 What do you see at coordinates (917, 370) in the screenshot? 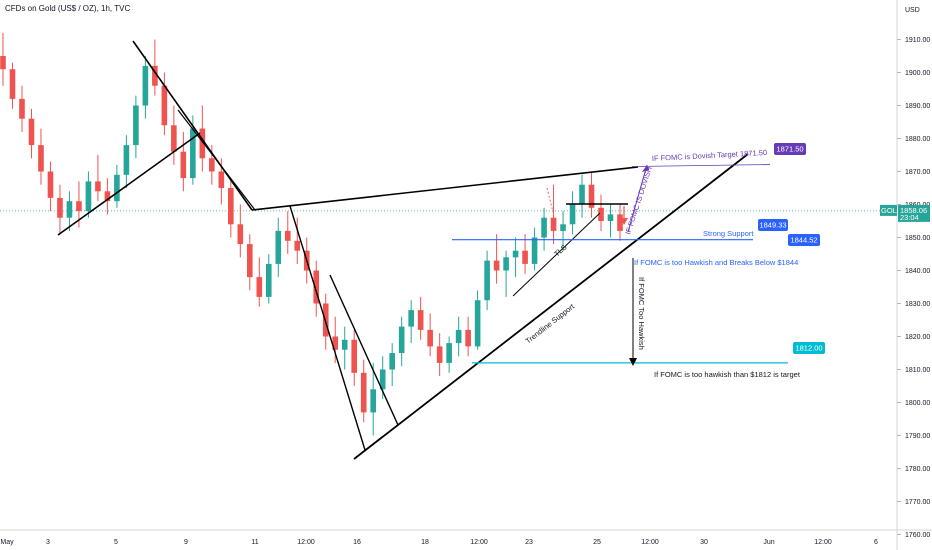
I see `y-tick-label: 1810.00` at bounding box center [917, 370].